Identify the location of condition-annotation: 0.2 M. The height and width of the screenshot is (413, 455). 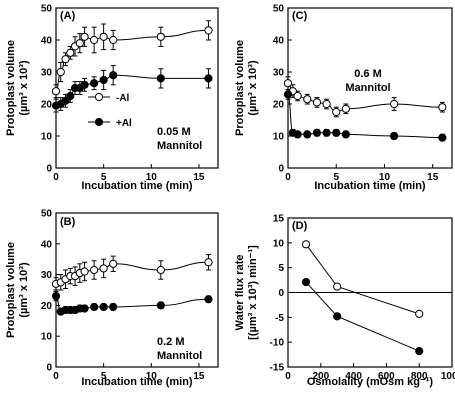
(171, 342).